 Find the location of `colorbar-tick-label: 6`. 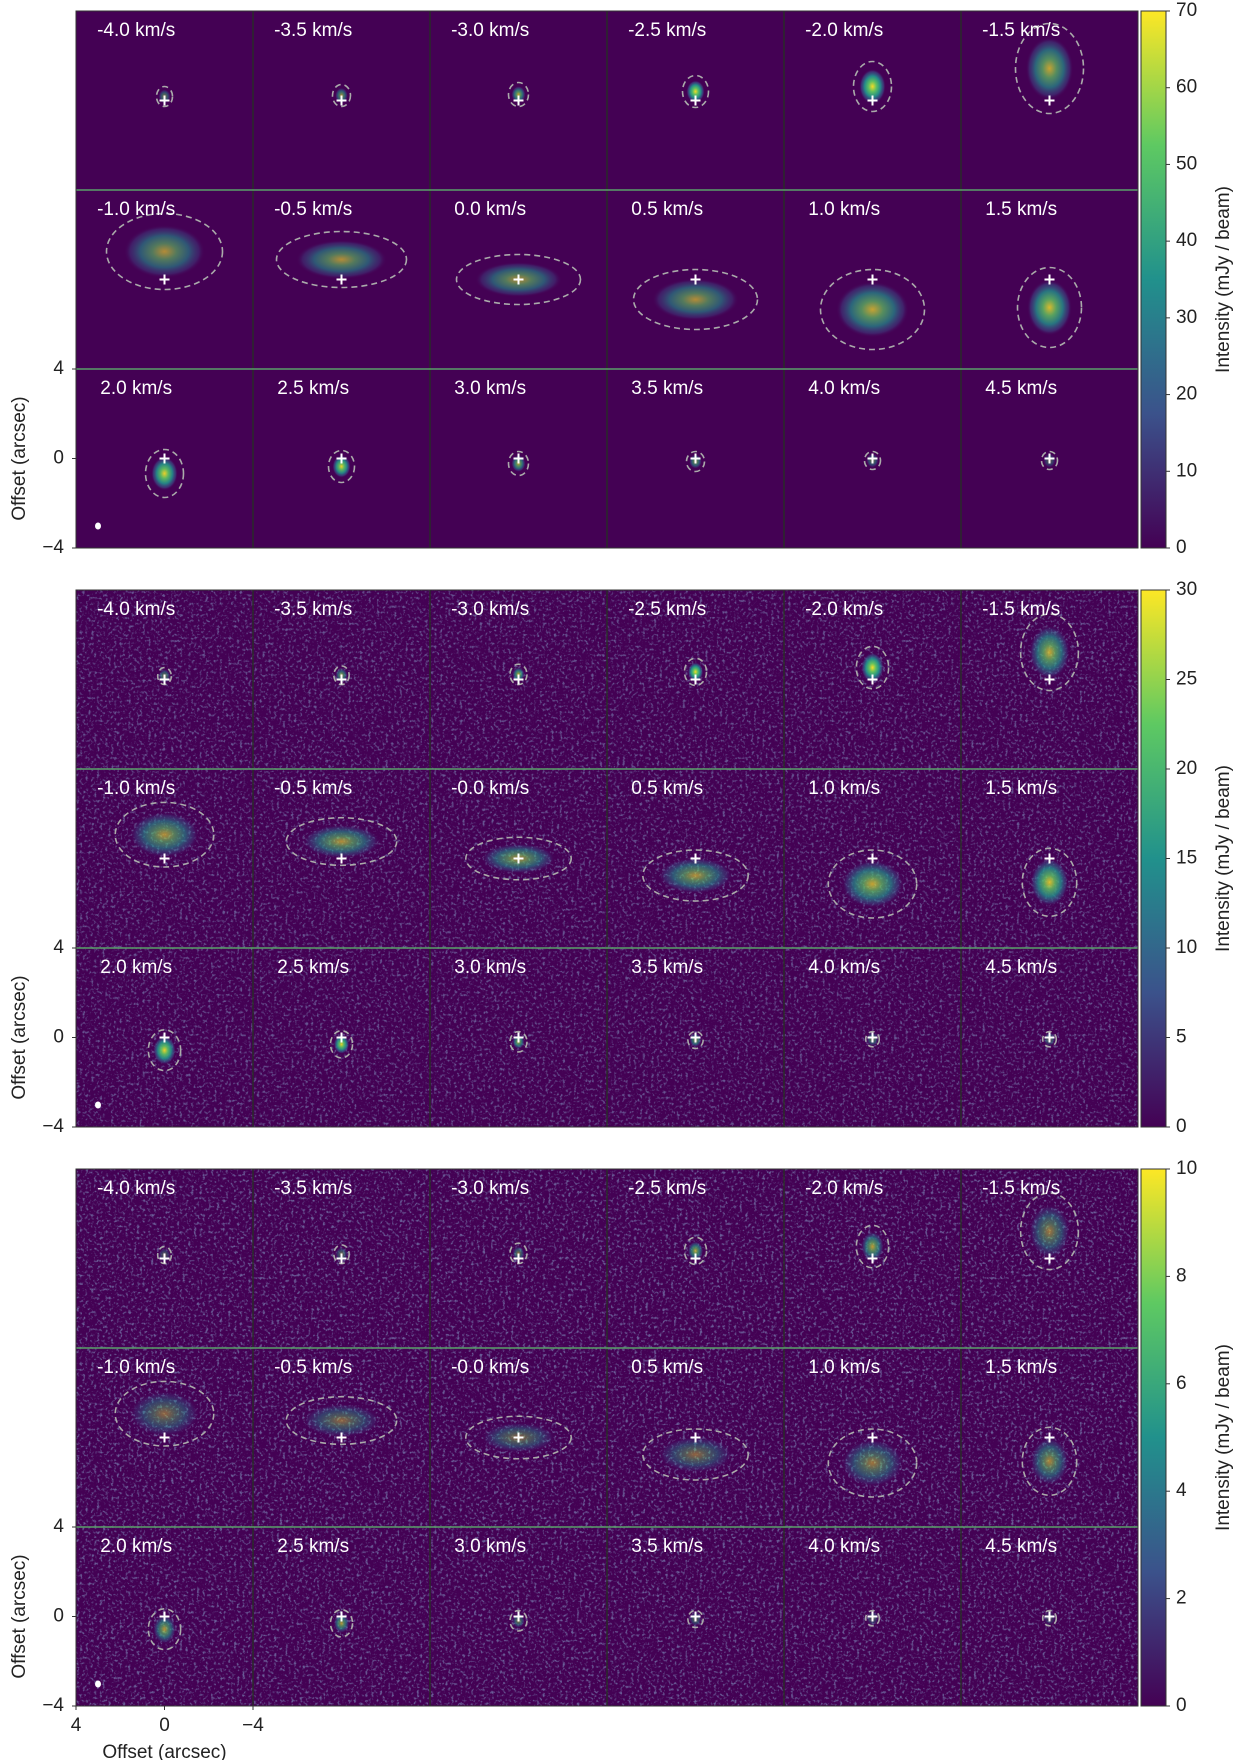

colorbar-tick-label: 6 is located at coordinates (1181, 1383).